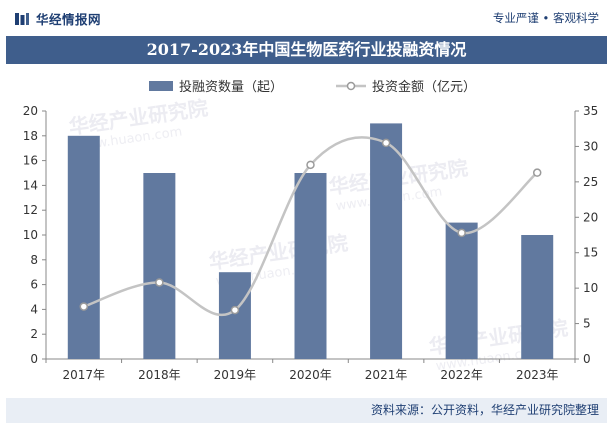 This screenshot has width=613, height=427. I want to click on y-right-tick-label: 15, so click(590, 253).